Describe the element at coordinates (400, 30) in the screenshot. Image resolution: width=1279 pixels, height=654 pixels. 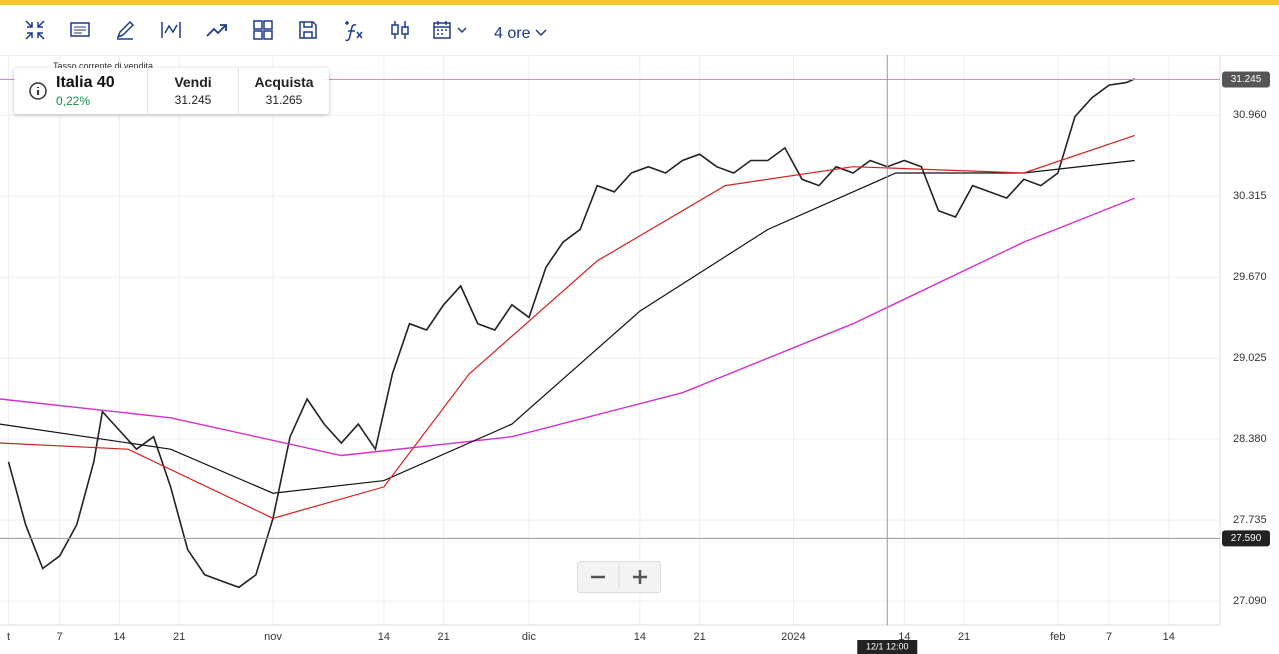
I see `candle-icon` at that location.